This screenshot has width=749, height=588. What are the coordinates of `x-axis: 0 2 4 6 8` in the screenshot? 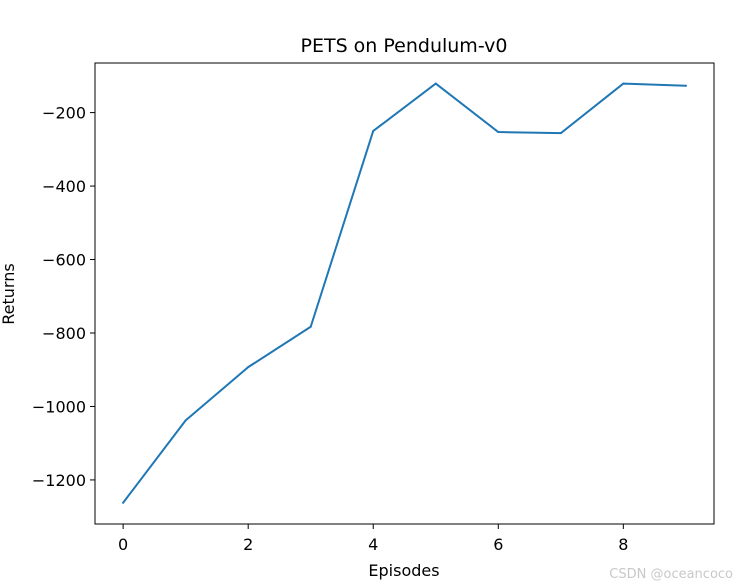 It's located at (373, 539).